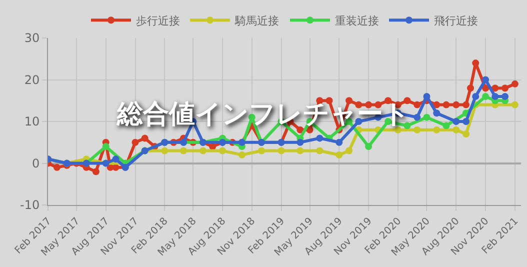  I want to click on y-tick-label: 0, so click(36, 163).